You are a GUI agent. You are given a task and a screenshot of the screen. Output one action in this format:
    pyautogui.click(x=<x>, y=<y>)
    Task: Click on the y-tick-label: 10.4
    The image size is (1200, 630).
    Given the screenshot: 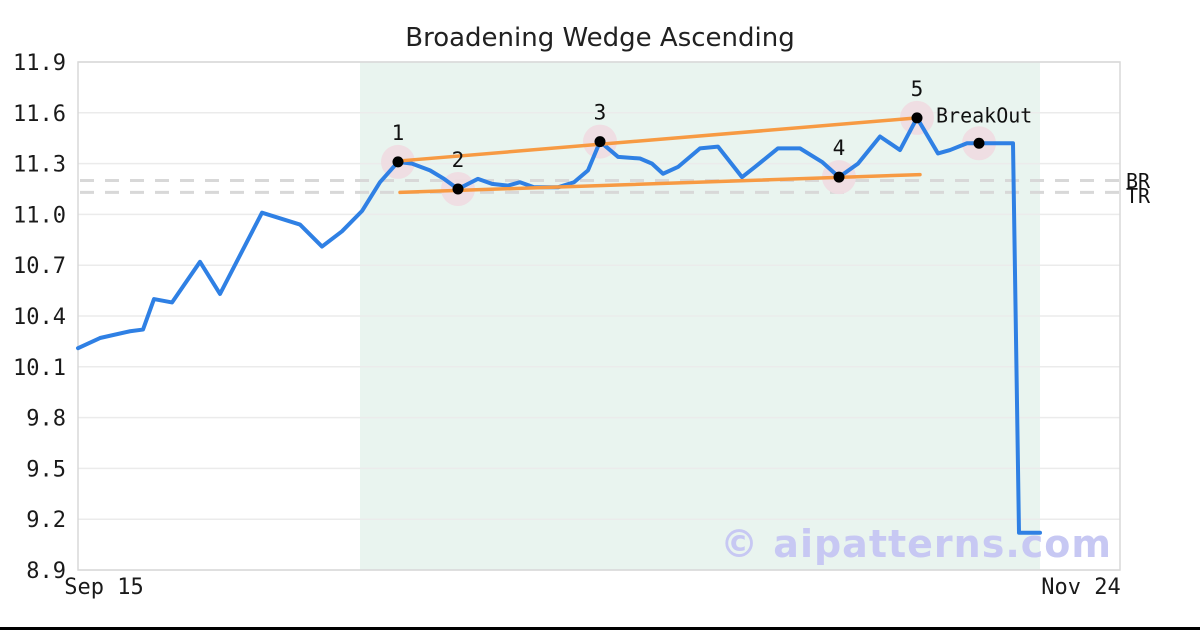 What is the action you would take?
    pyautogui.click(x=39, y=317)
    